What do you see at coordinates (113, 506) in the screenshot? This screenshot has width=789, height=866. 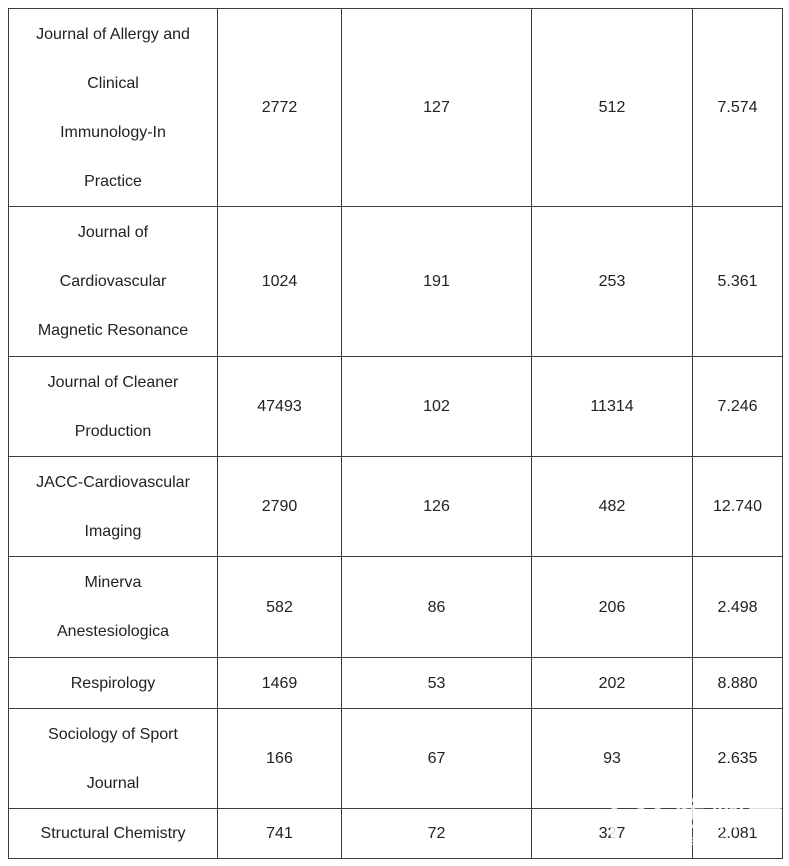 I see `journal-name-cell: JACC-Cardiovascular Imaging` at bounding box center [113, 506].